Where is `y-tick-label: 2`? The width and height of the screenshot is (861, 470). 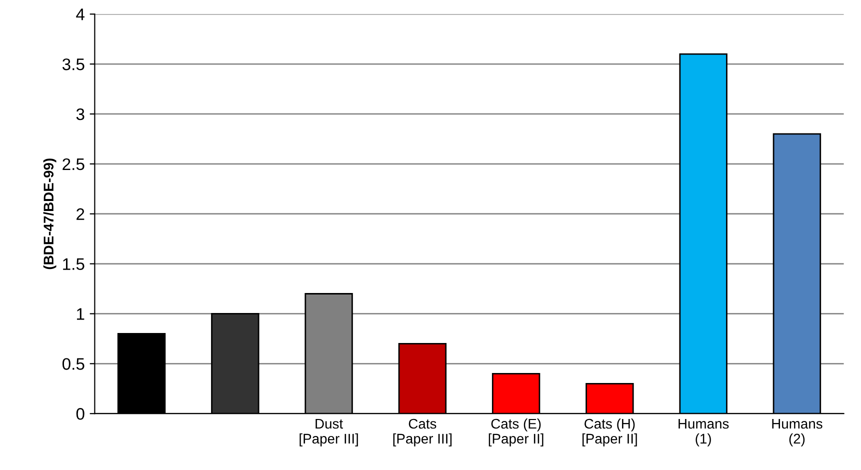 y-tick-label: 2 is located at coordinates (80, 214).